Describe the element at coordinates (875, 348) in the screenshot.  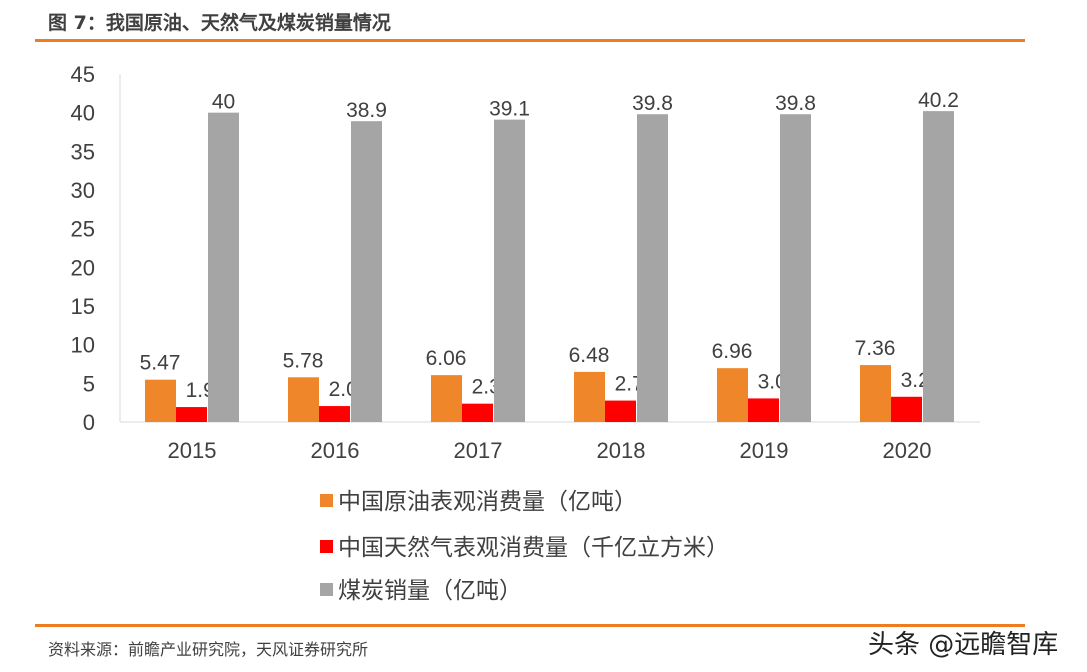
I see `data-label: 7.36` at that location.